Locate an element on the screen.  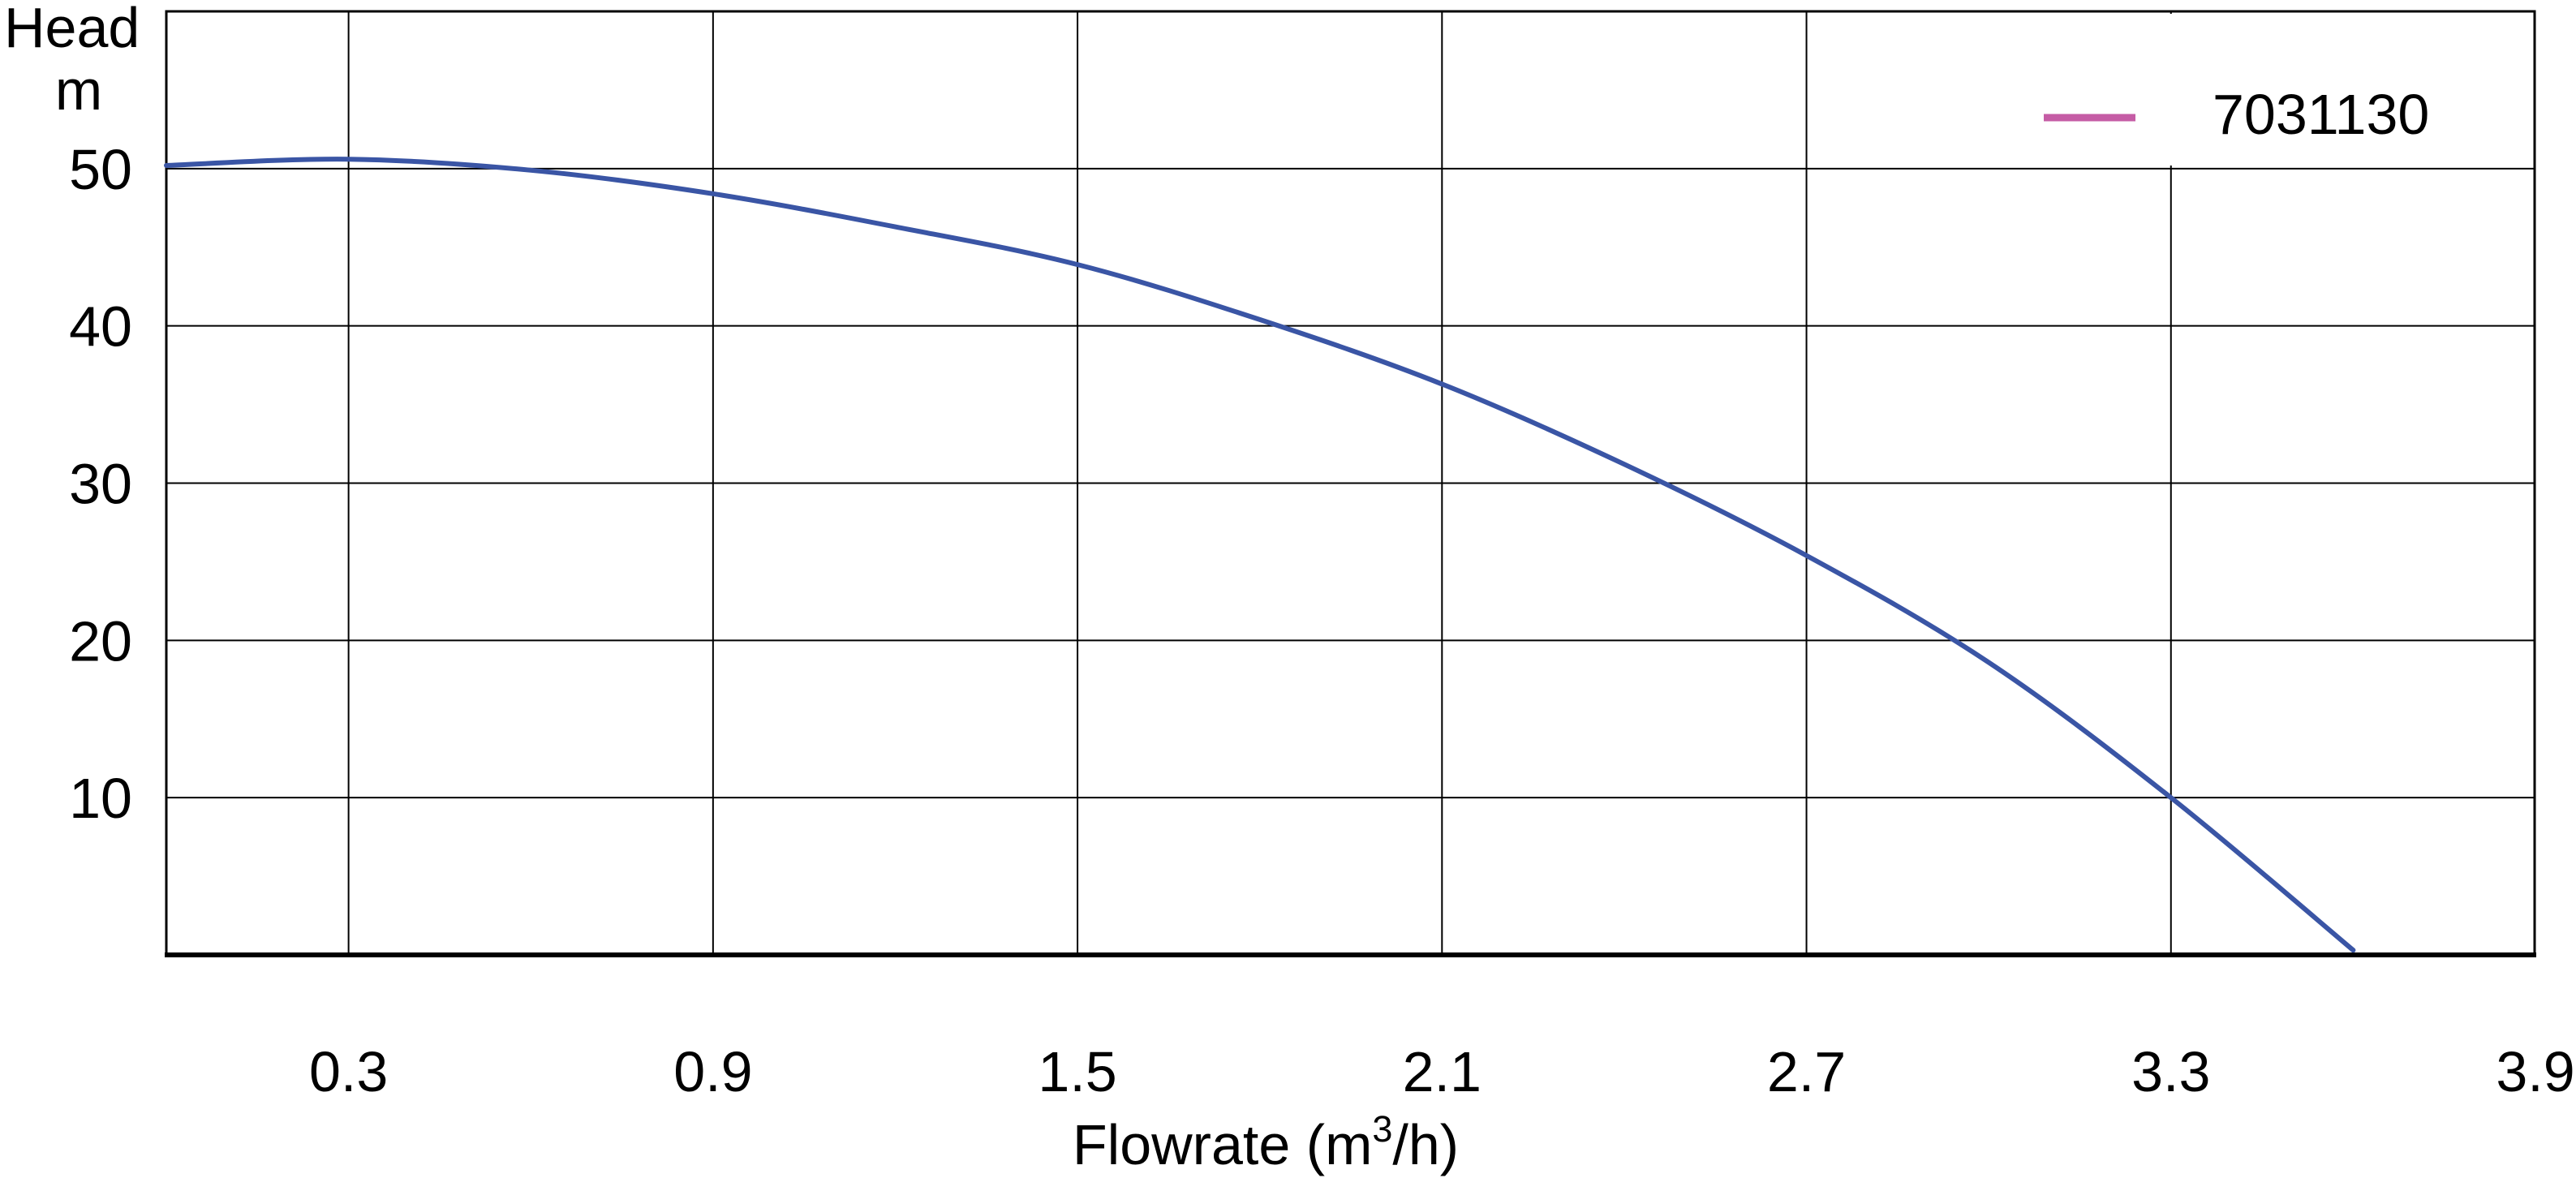
x-axis-title: Flowrate (m3/h) is located at coordinates (1266, 1142).